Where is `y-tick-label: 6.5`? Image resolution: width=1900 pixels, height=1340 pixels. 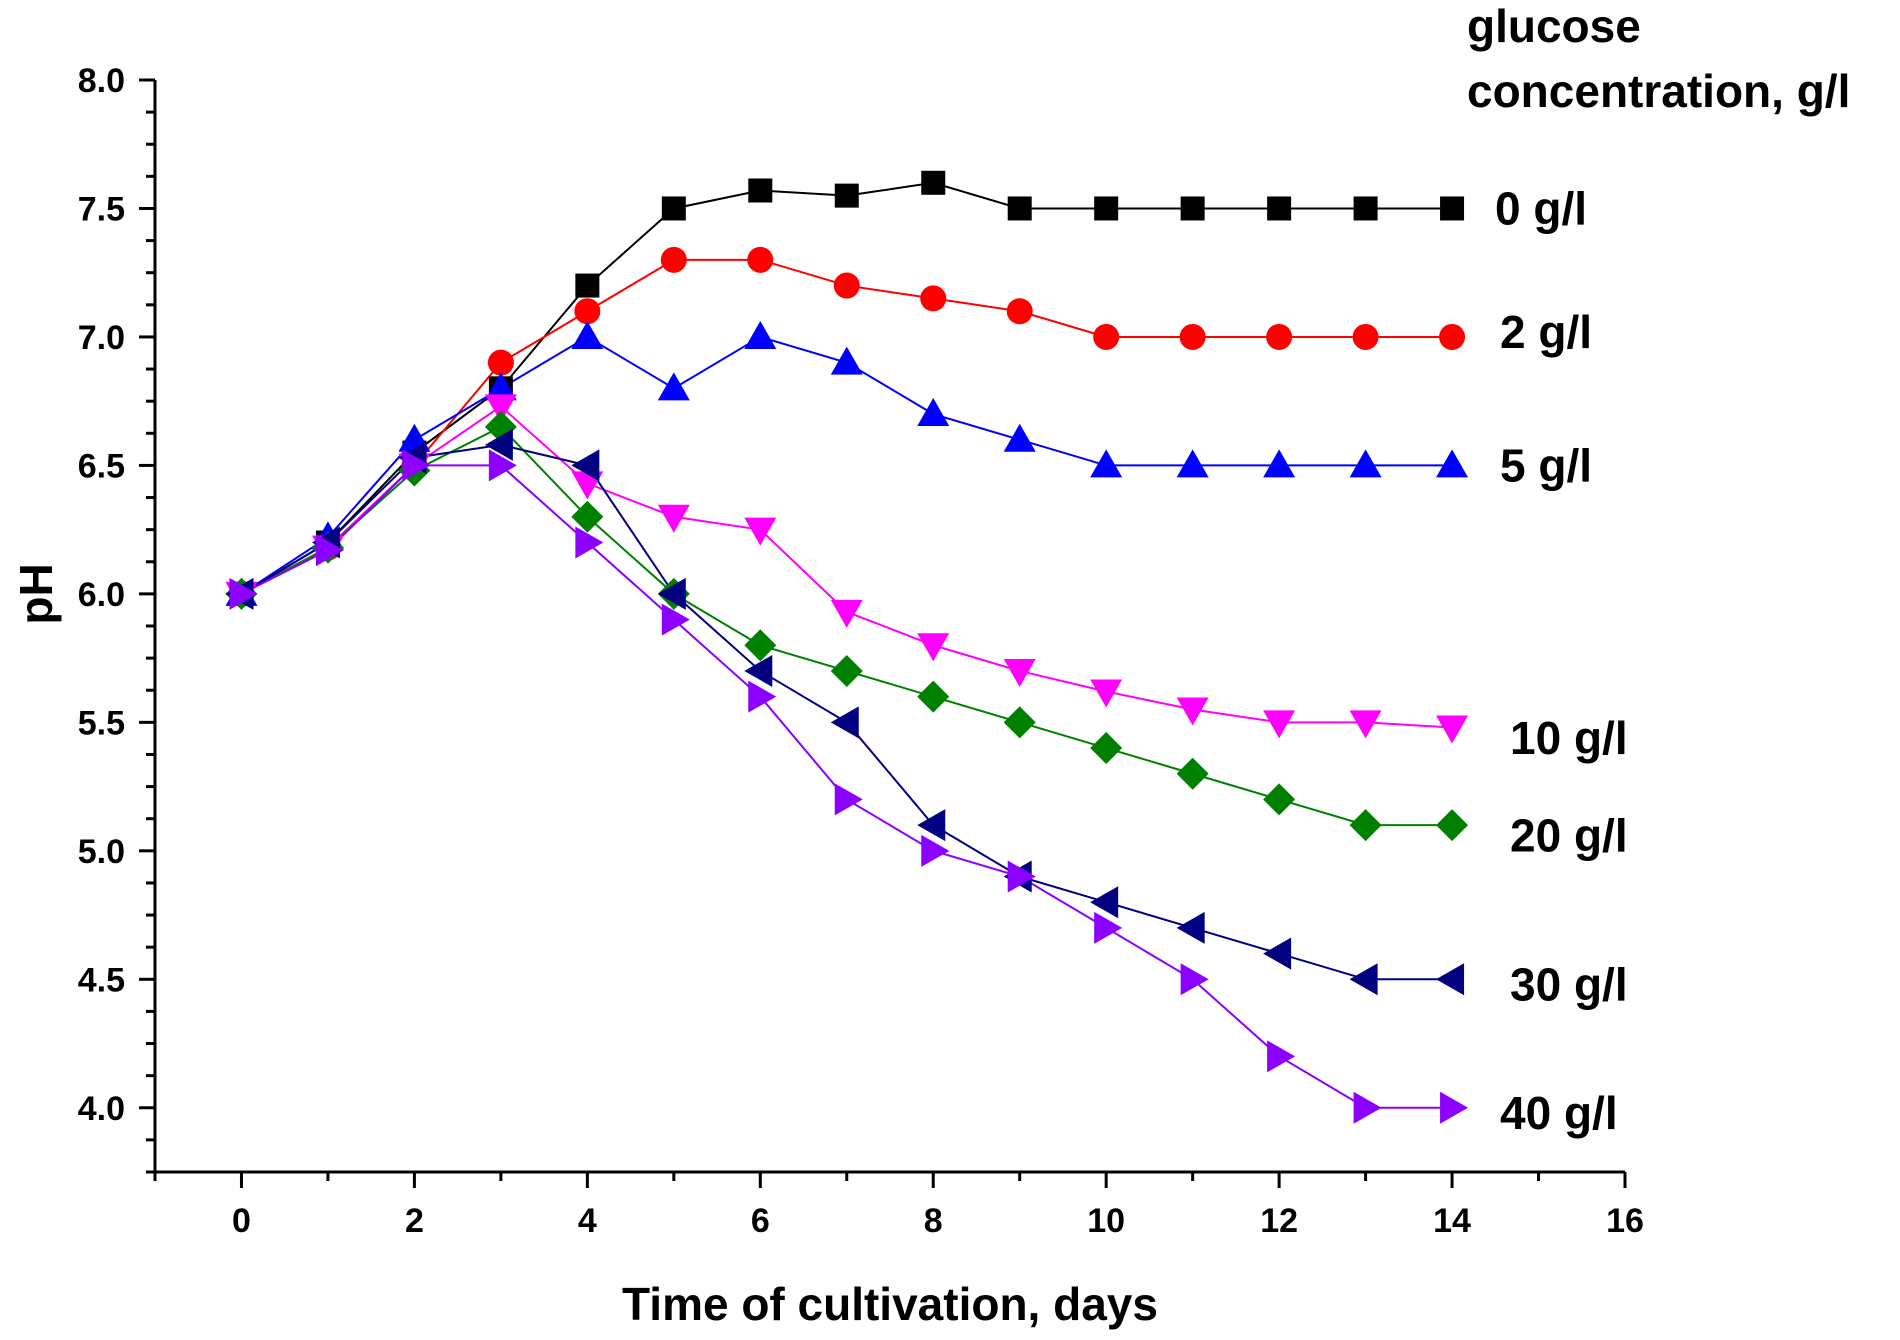 y-tick-label: 6.5 is located at coordinates (101, 466).